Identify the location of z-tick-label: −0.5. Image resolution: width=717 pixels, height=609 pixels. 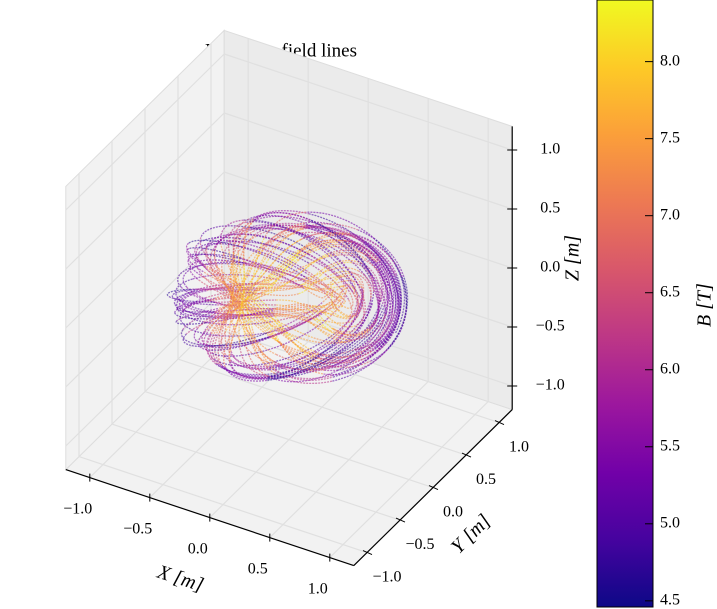
(550, 326).